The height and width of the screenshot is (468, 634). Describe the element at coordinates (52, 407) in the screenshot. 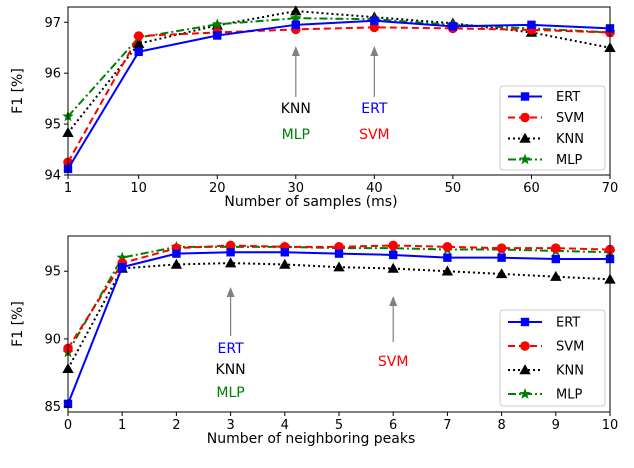

I see `y-tick-label: 85` at that location.